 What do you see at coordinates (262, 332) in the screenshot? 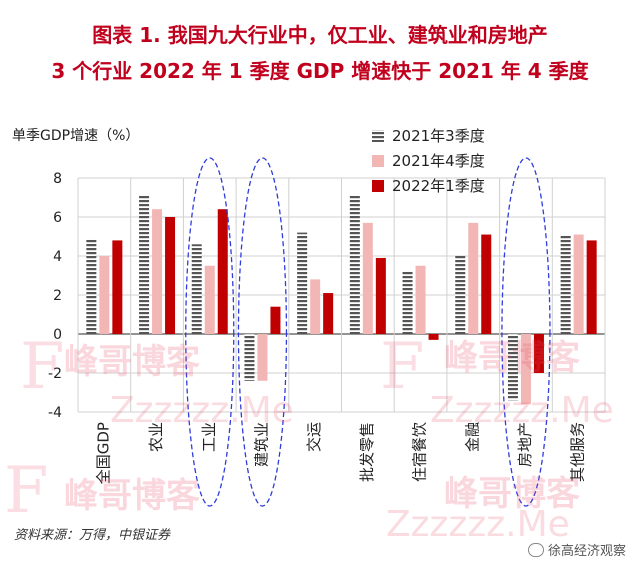
I see `highlight-ellipse-建筑业` at bounding box center [262, 332].